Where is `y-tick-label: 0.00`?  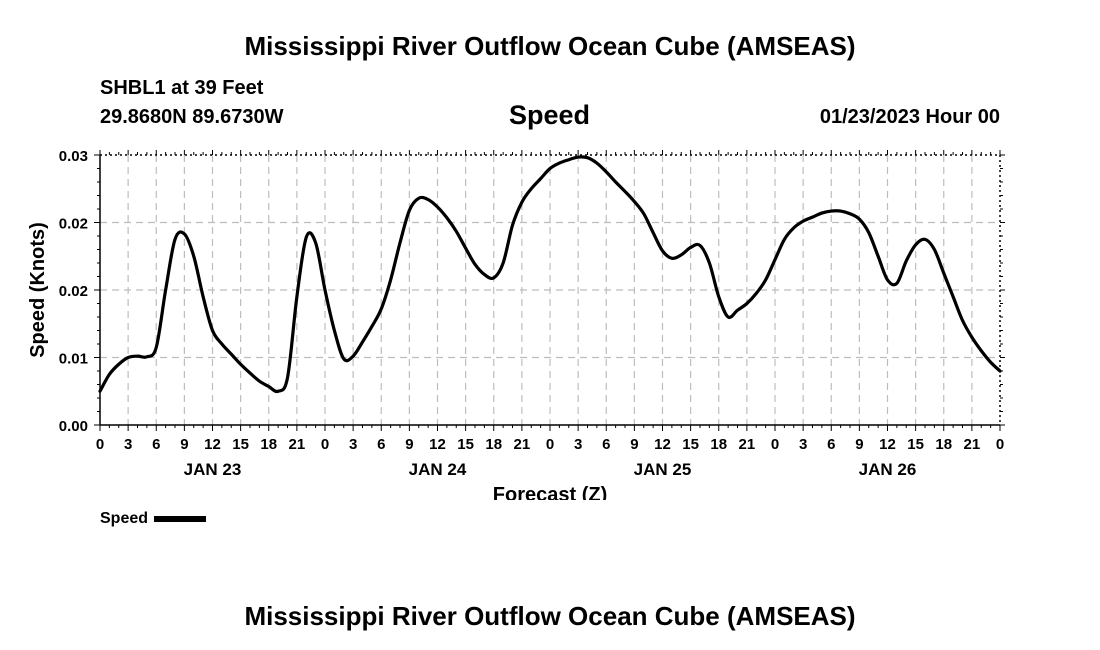 y-tick-label: 0.00 is located at coordinates (73, 426).